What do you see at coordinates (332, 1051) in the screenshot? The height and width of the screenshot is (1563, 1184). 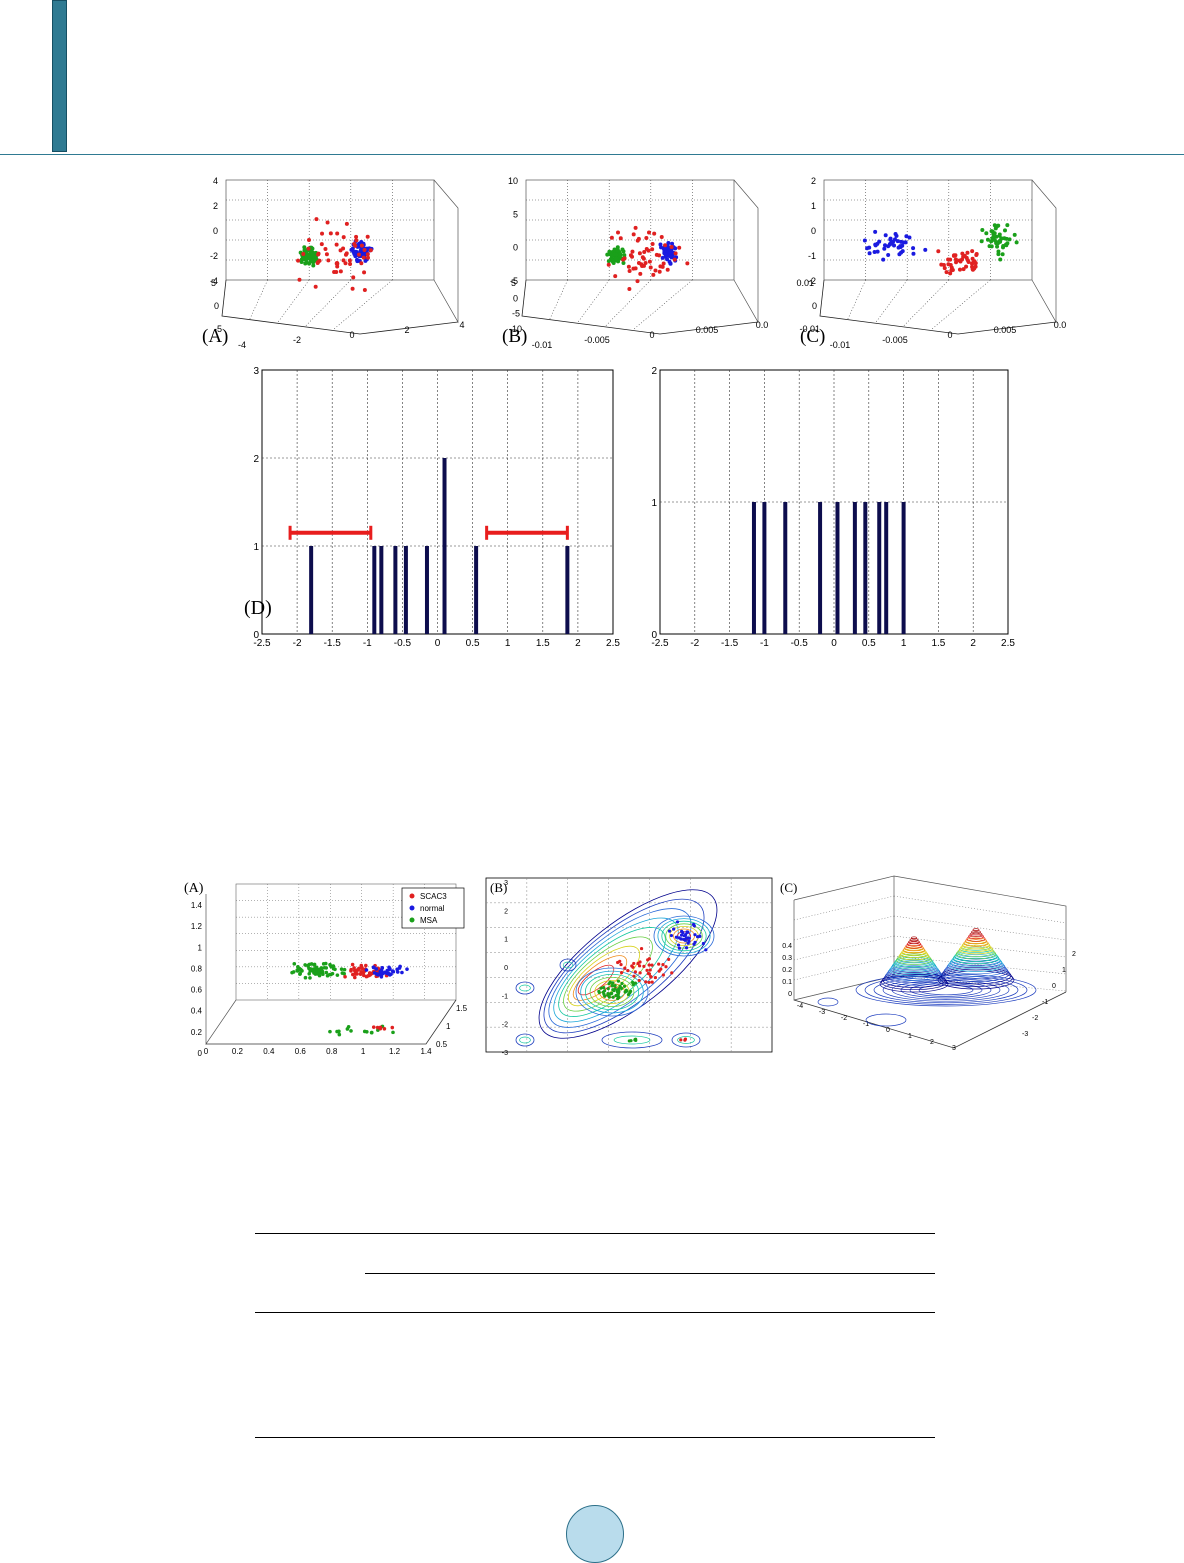 I see `x-tick-label: 0.8` at bounding box center [332, 1051].